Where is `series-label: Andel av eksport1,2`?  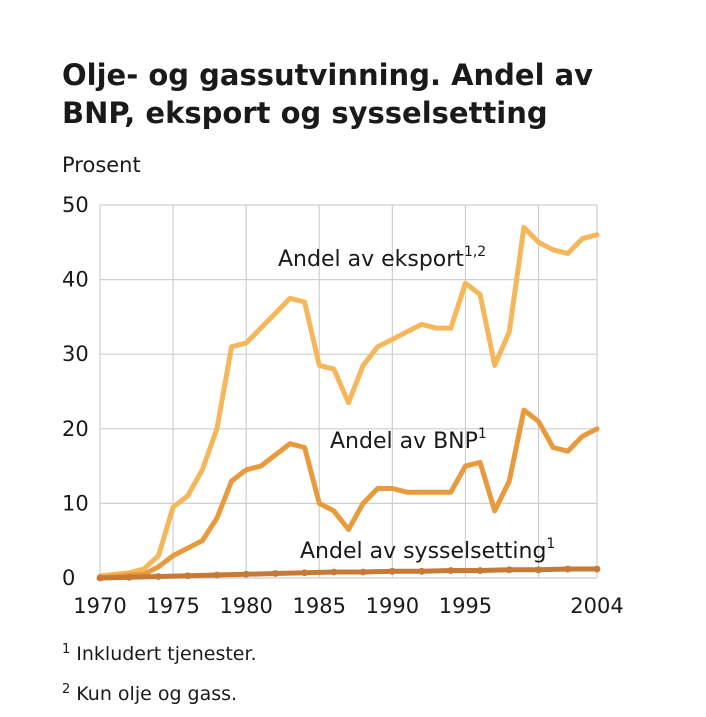
series-label: Andel av eksport1,2 is located at coordinates (382, 258).